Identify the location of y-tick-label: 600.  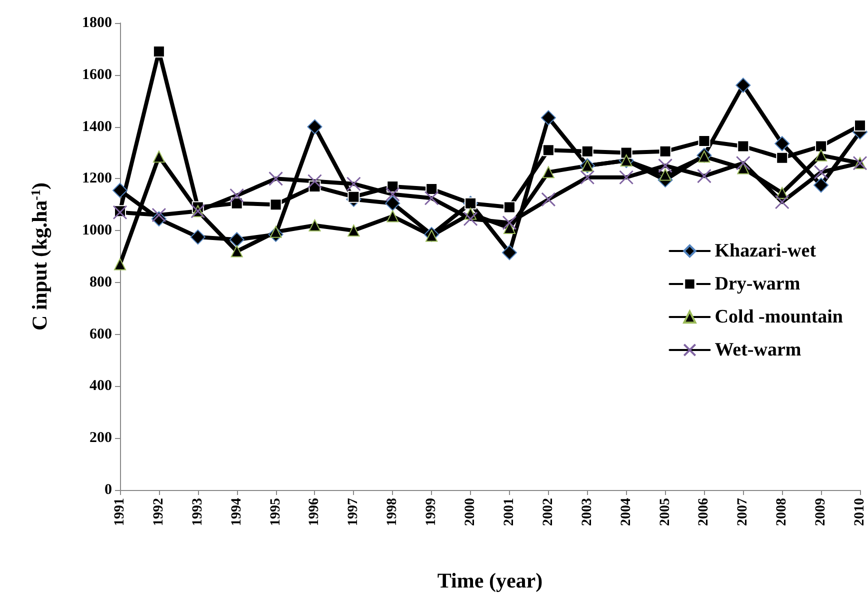
(101, 334).